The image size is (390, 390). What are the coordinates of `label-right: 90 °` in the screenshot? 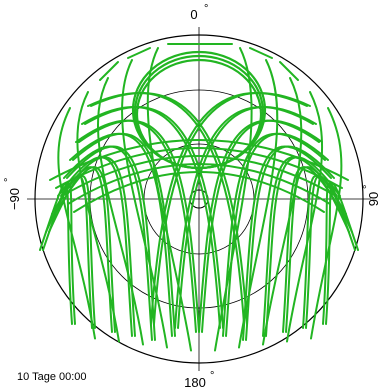 It's located at (371, 196).